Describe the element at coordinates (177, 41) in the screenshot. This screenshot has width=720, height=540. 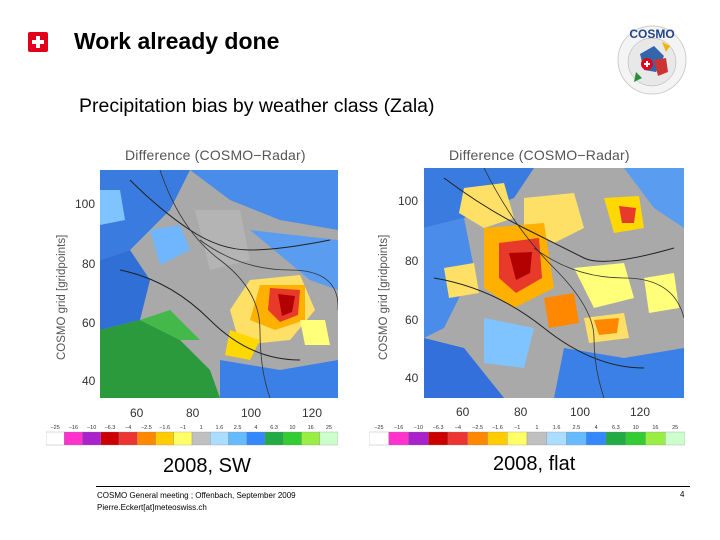
I see `slide-title: Work already done` at that location.